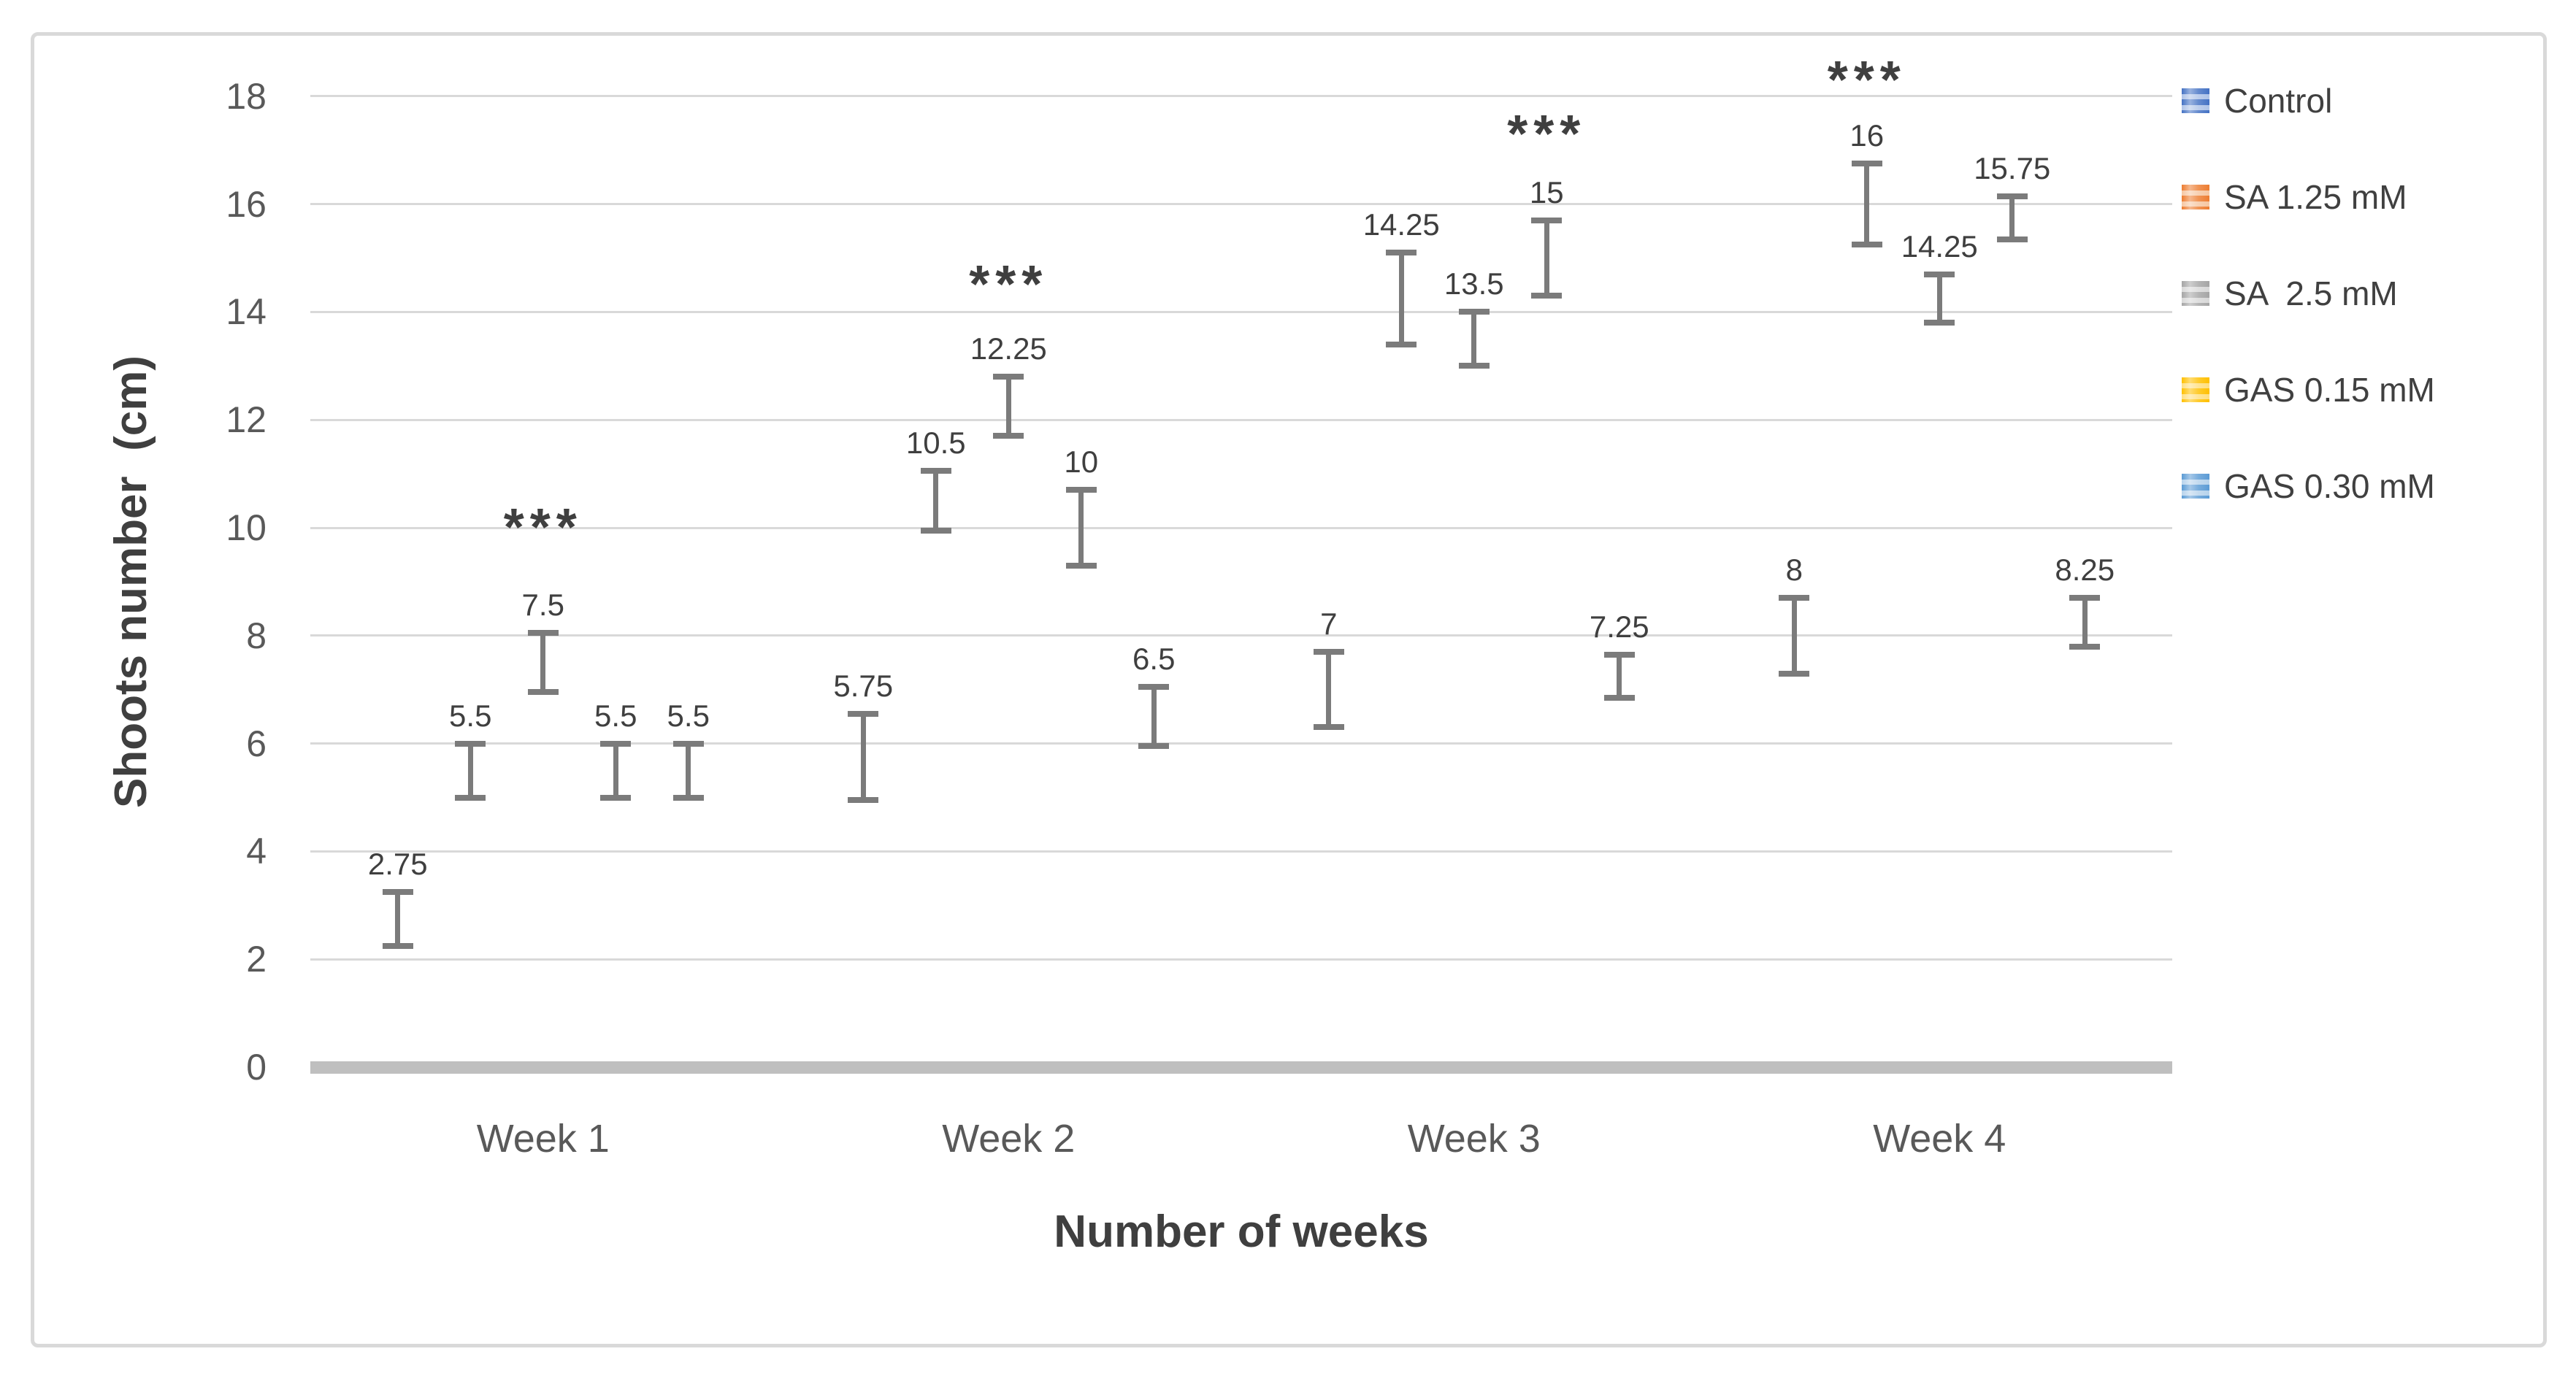 This screenshot has height=1373, width=2576. Describe the element at coordinates (543, 1139) in the screenshot. I see `x-category-label: Week 1` at that location.